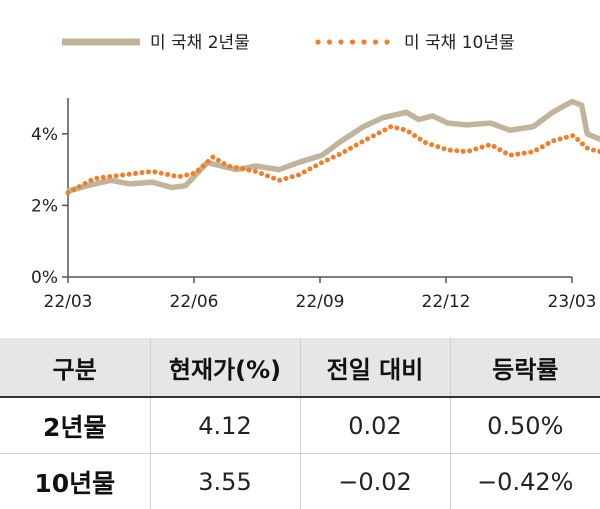  I want to click on row-2y-name: 2년물, so click(75, 425).